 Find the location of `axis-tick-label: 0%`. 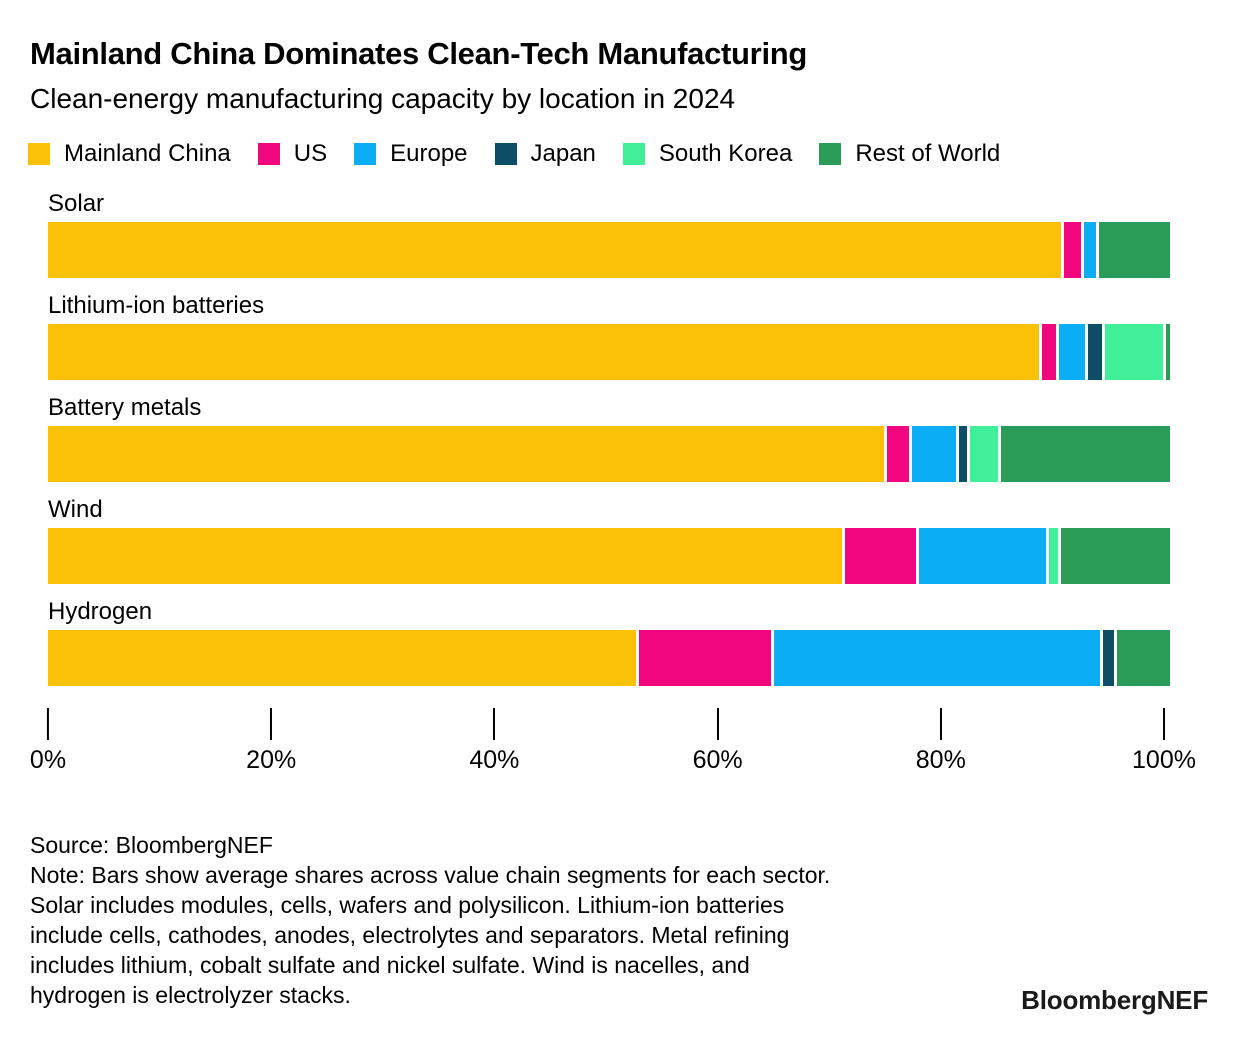

axis-tick-label: 0% is located at coordinates (48, 760).